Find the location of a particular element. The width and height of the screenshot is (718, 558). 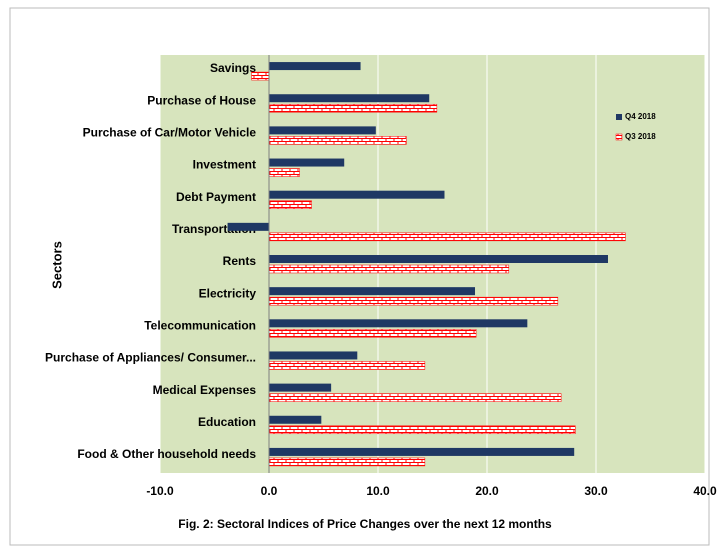

y-tick-label: Electricity is located at coordinates (228, 293).